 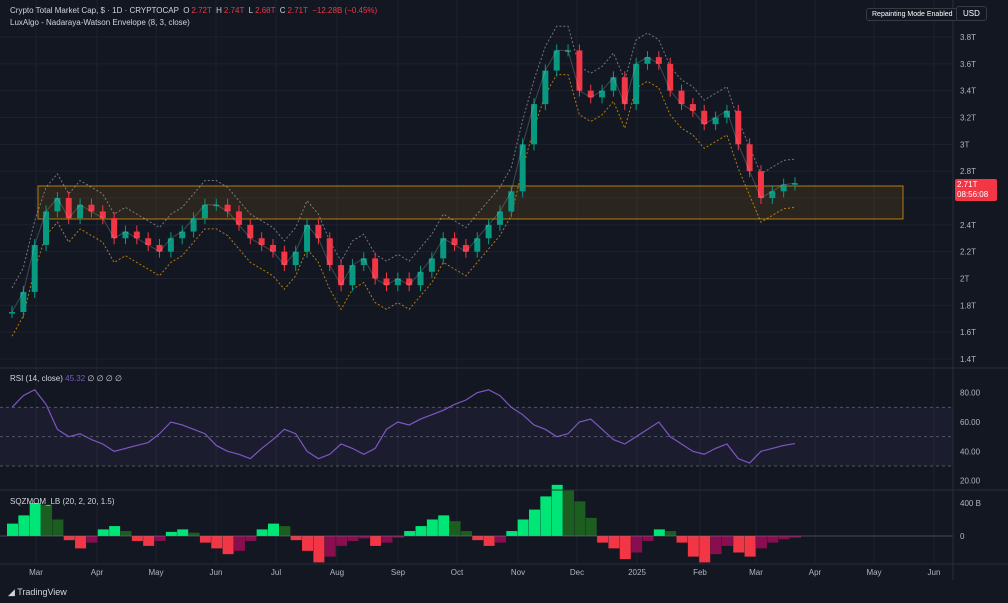 What do you see at coordinates (13, 592) in the screenshot?
I see `tradingview-icon: ◢` at bounding box center [13, 592].